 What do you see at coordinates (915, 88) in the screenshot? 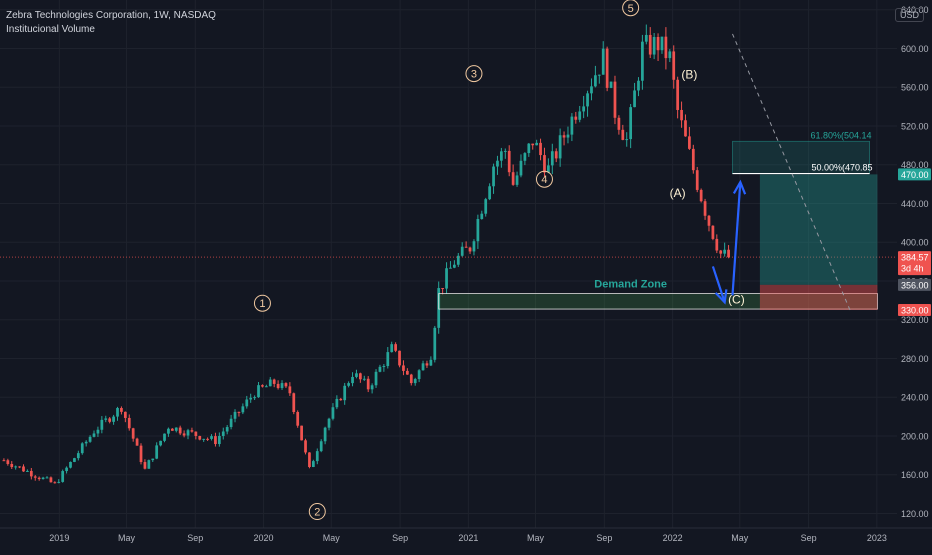
I see `y-tick-label: 560.00` at bounding box center [915, 88].